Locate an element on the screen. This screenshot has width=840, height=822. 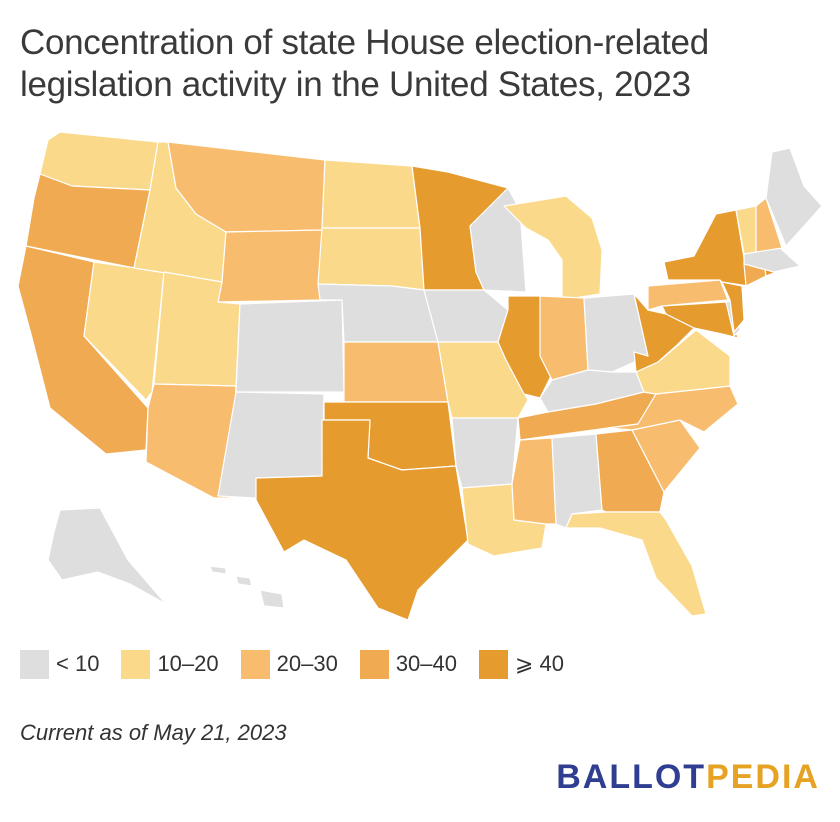
state-nj is located at coordinates (733, 307).